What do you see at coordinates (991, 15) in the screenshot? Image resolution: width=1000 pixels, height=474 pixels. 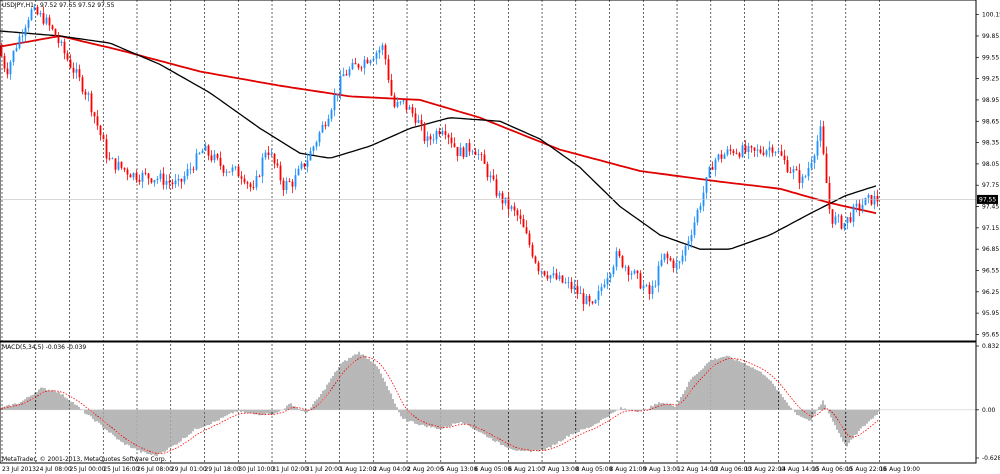 I see `price-tick-label: 100.15` at bounding box center [991, 15].